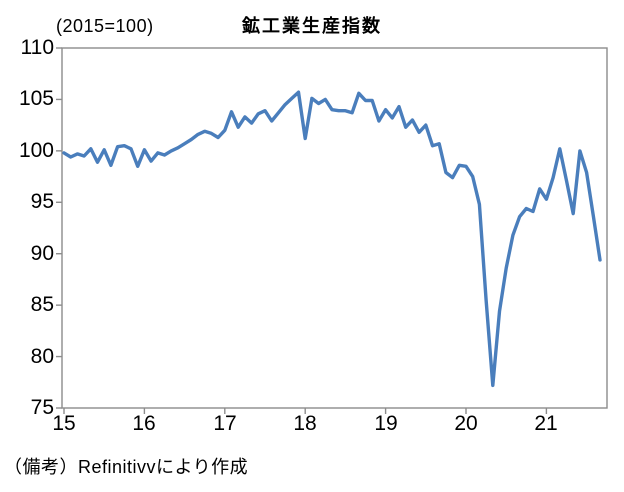  What do you see at coordinates (126, 467) in the screenshot?
I see `source-note: （備考）Refinitivvにより作成` at bounding box center [126, 467].